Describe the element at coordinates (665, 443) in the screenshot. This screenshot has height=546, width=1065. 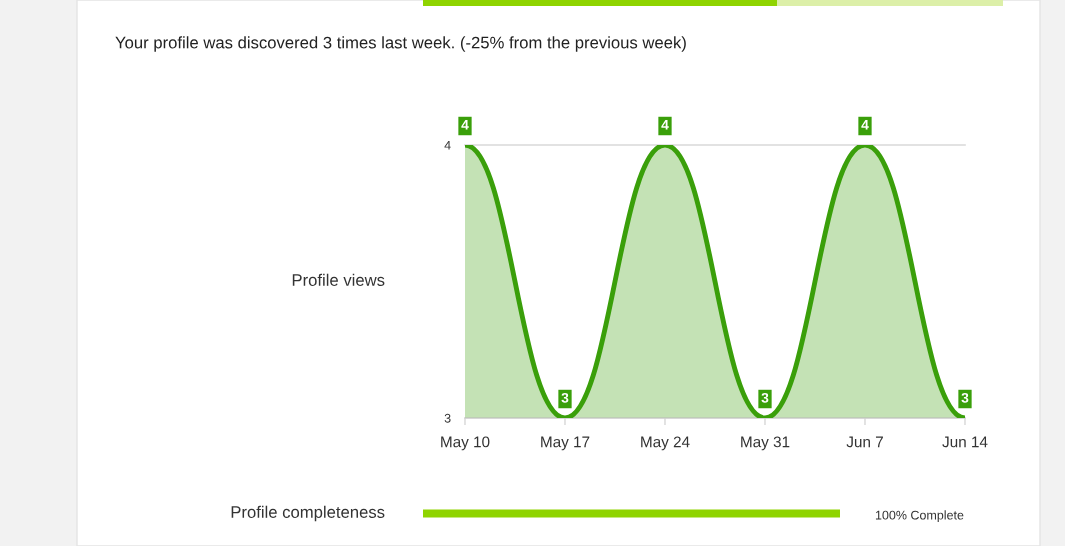
I see `x-tick-label: May 24` at that location.